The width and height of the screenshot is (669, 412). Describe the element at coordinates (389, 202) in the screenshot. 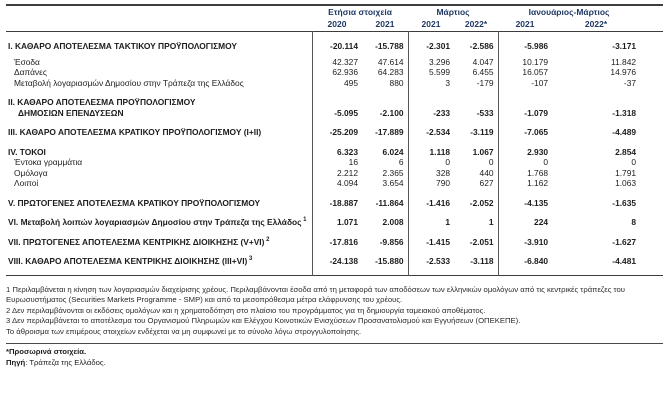

I see `cell-value: -11.864` at that location.